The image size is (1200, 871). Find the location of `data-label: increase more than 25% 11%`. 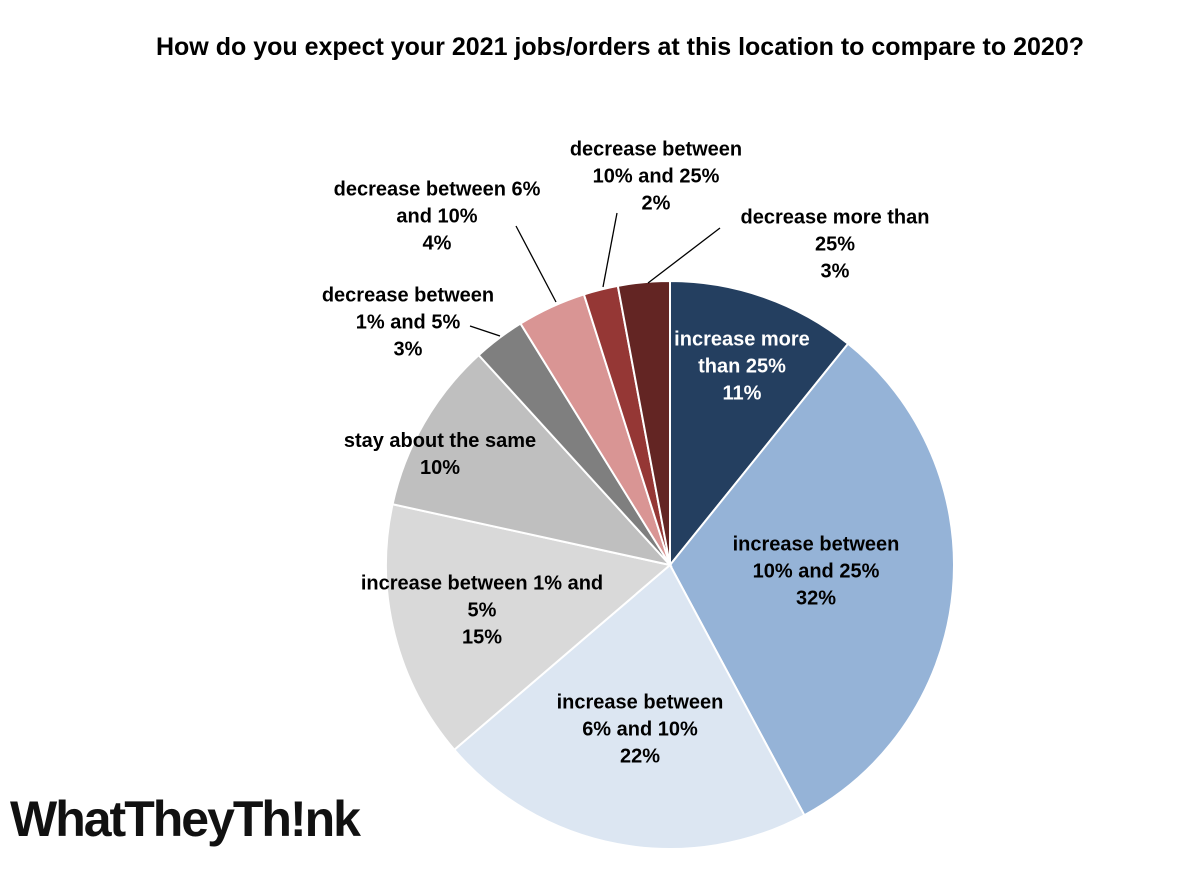

data-label: increase more than 25% 11% is located at coordinates (742, 367).